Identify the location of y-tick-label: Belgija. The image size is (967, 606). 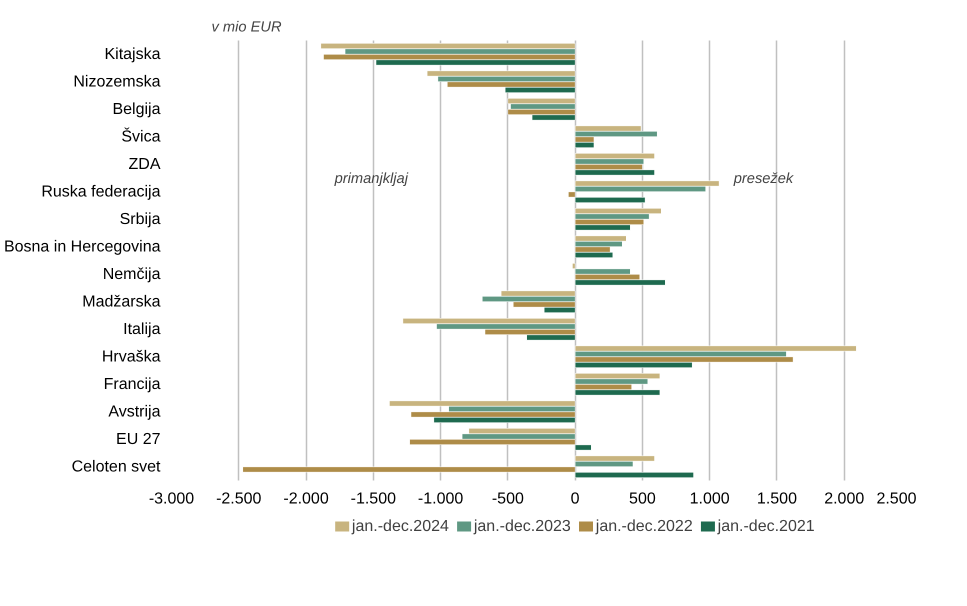
(136, 109).